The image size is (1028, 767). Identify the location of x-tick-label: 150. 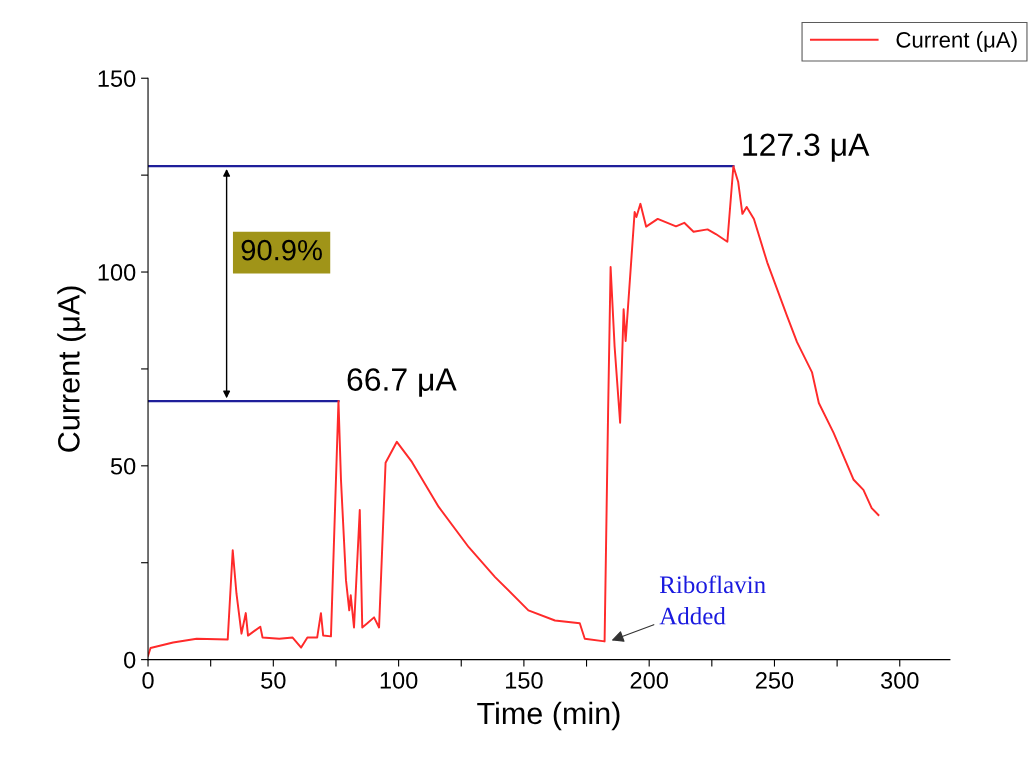
(524, 680).